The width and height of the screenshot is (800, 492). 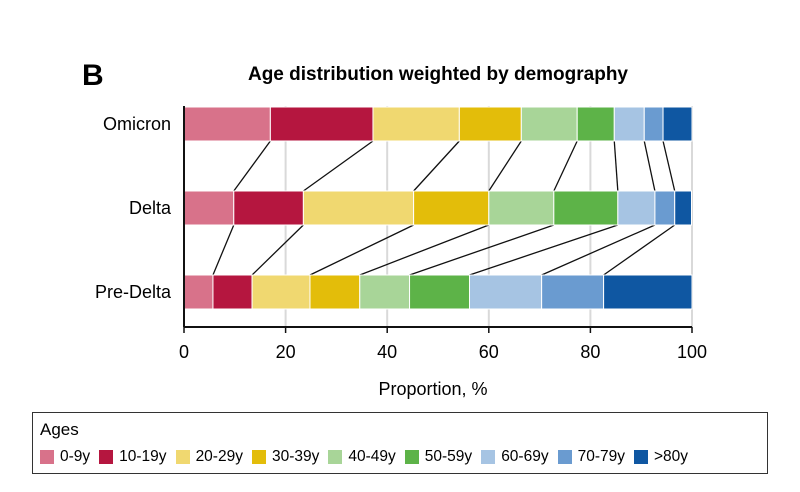 I want to click on legend-item: 30-39y, so click(x=285, y=457).